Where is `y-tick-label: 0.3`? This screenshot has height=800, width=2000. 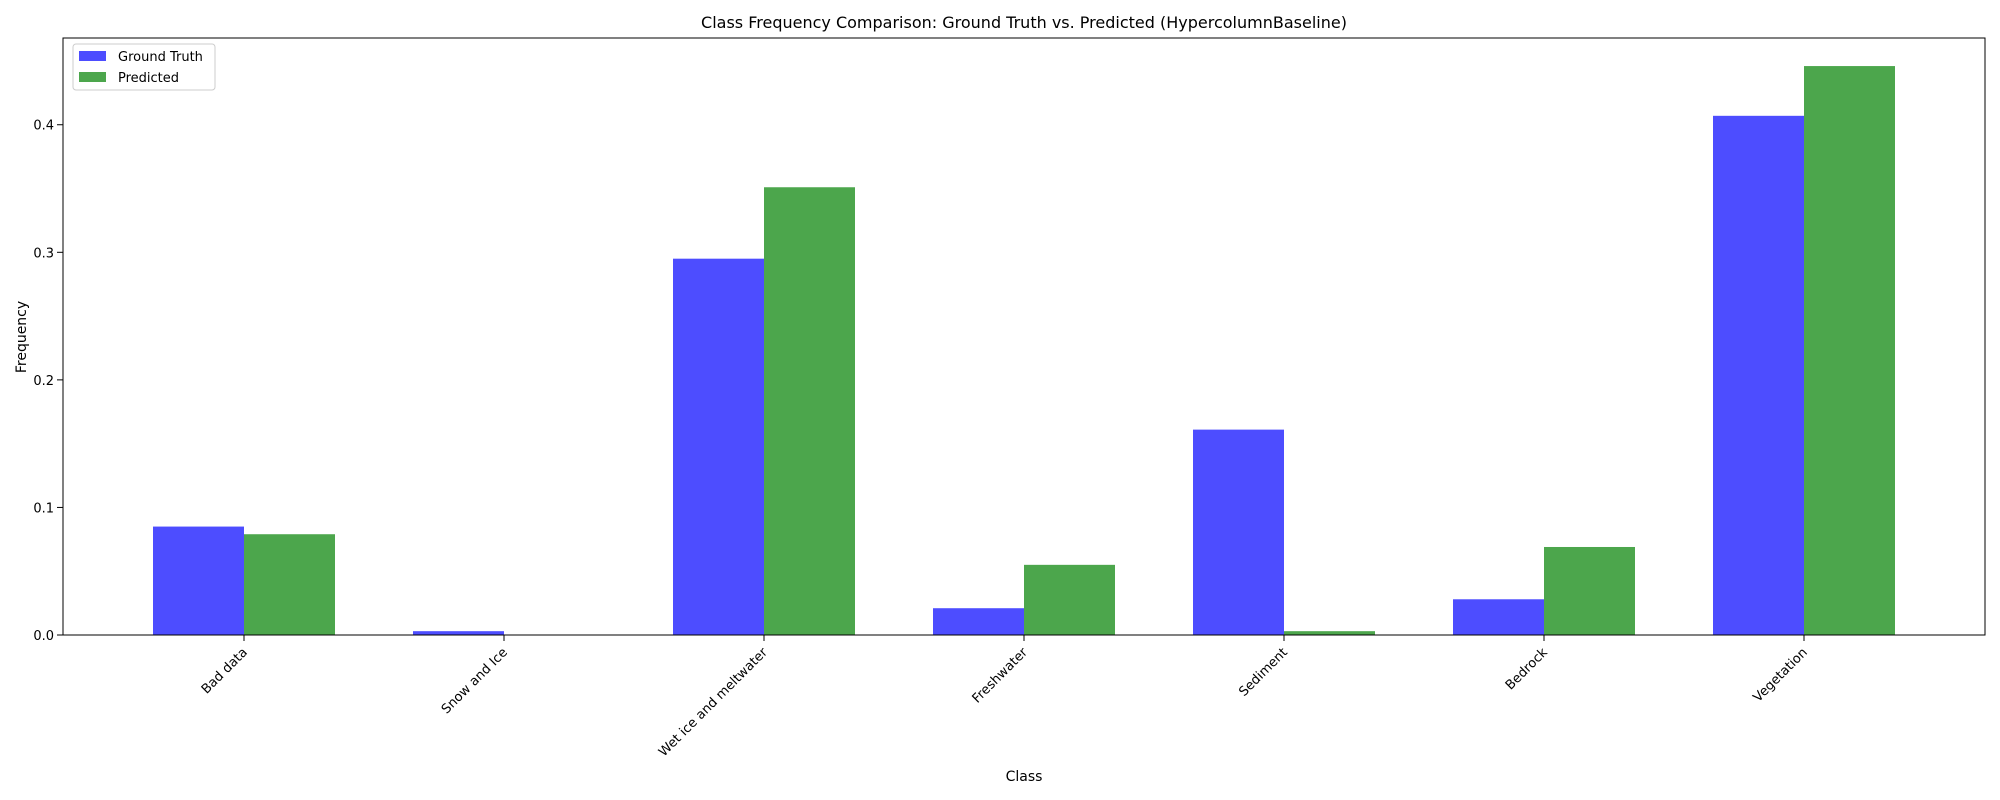
y-tick-label: 0.3 is located at coordinates (43, 253).